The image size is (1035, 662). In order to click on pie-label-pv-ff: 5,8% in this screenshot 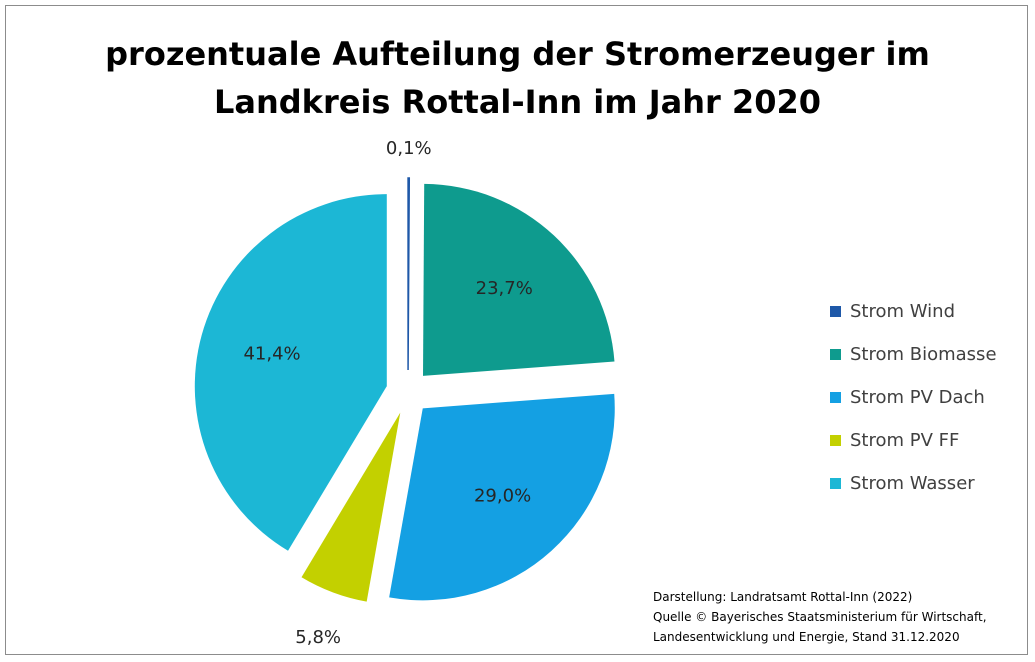, I will do `click(318, 637)`.